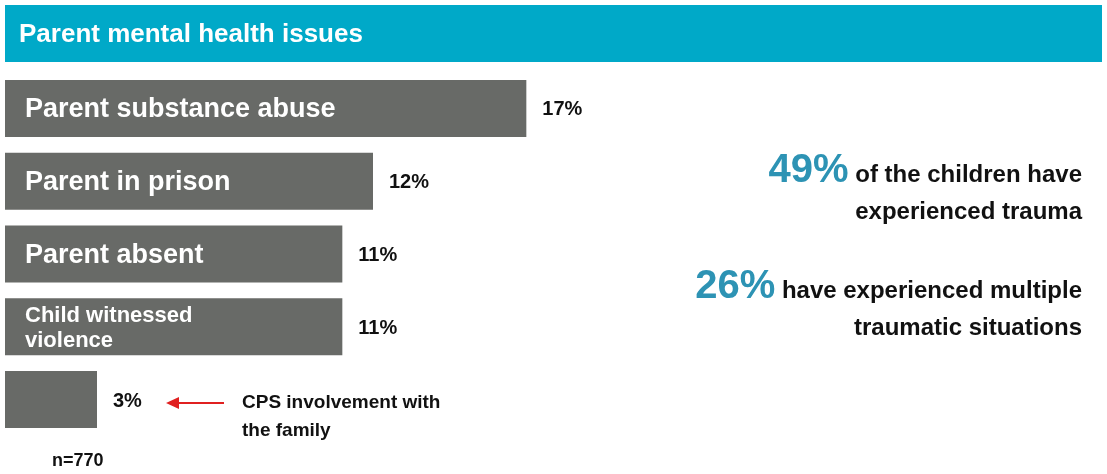  Describe the element at coordinates (553, 33) in the screenshot. I see `chart-title: Parent mental health issues` at that location.